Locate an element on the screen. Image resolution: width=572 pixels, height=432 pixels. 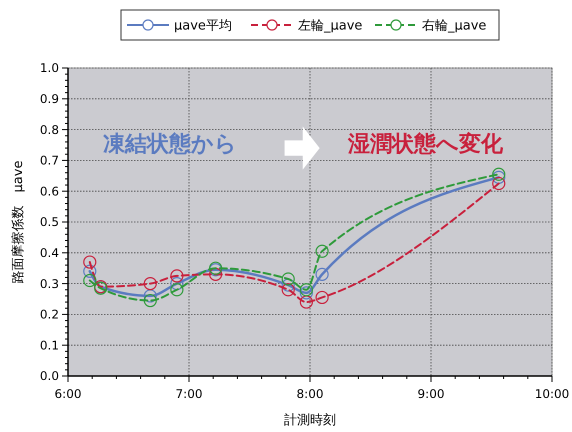
legend-label: μave平均 is located at coordinates (203, 26).